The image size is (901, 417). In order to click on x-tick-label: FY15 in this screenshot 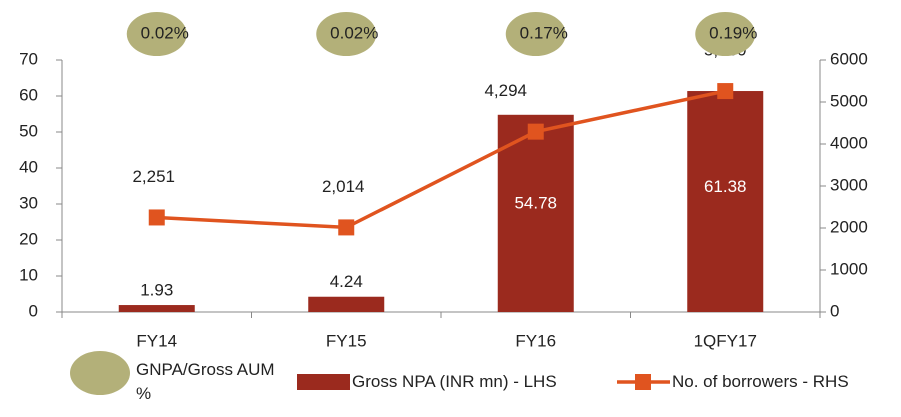, I will do `click(346, 340)`.